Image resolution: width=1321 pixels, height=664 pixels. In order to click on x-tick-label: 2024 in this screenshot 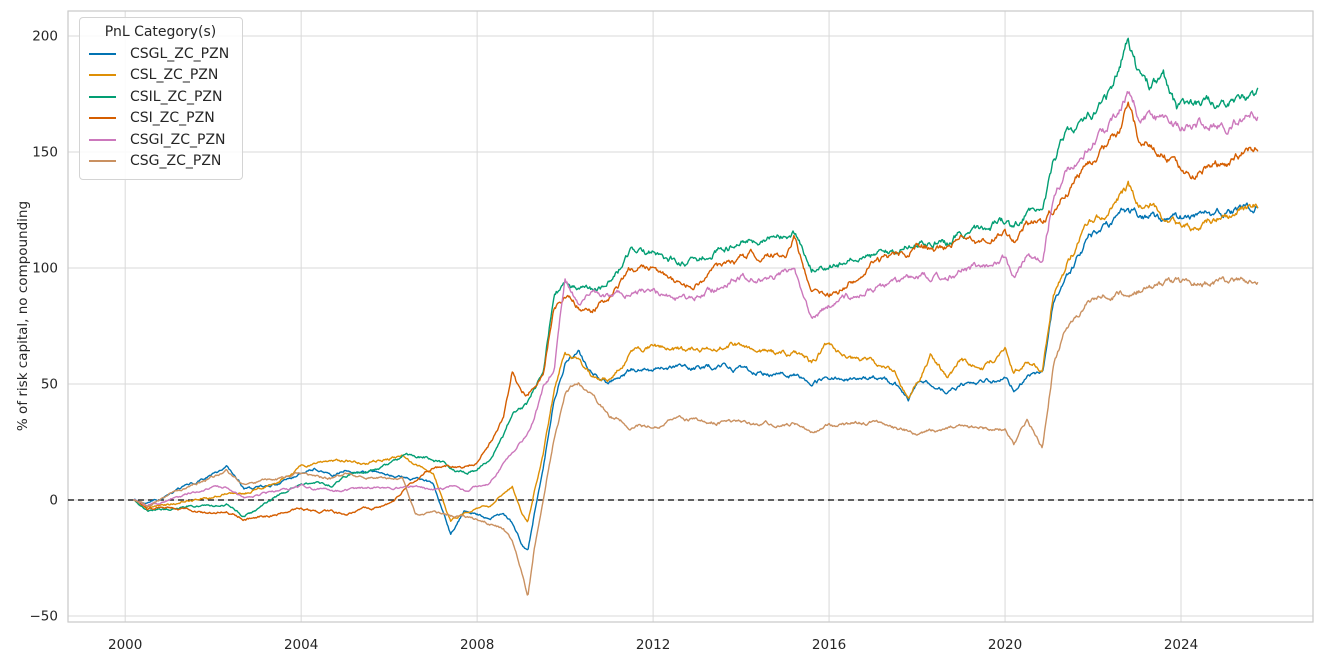, I will do `click(1181, 645)`.